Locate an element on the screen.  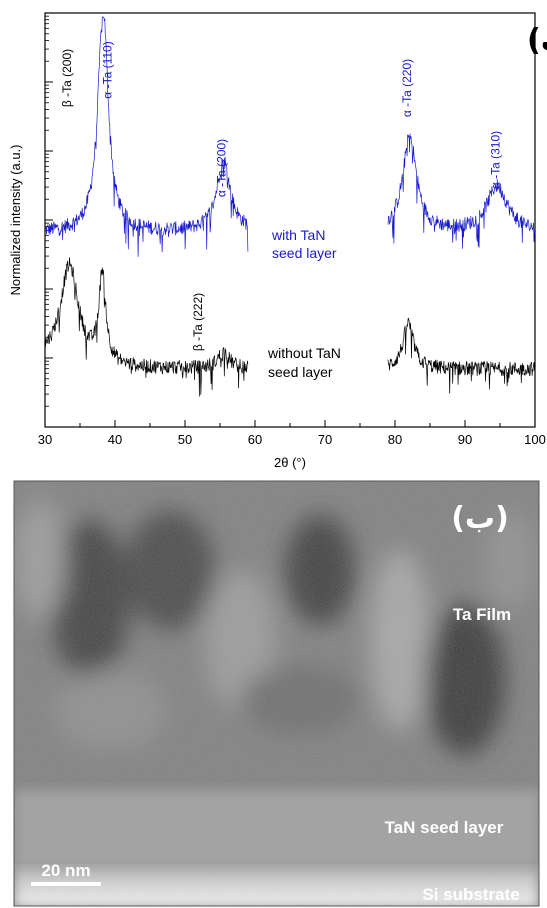
x-tick-label: 40 is located at coordinates (115, 439).